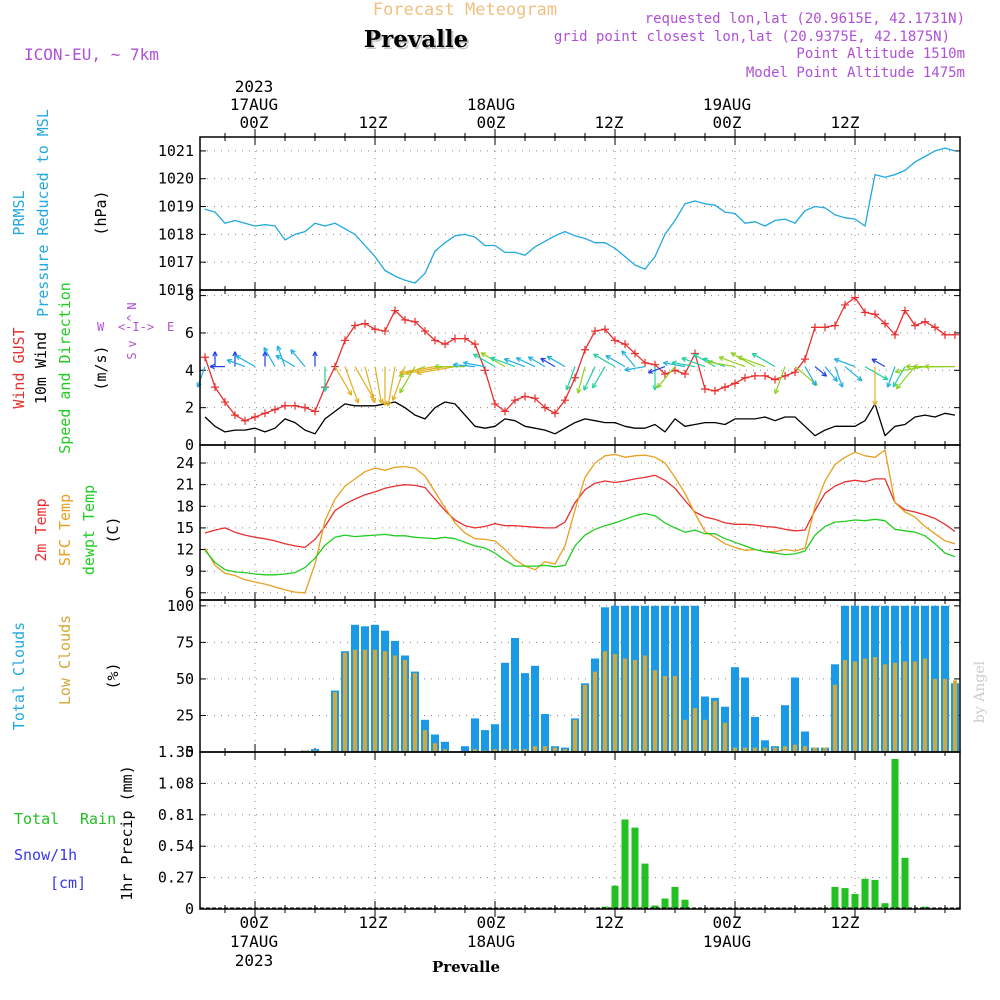 The image size is (1000, 1000). What do you see at coordinates (41, 368) in the screenshot?
I see `wind-10m-label: 10m Wind` at bounding box center [41, 368].